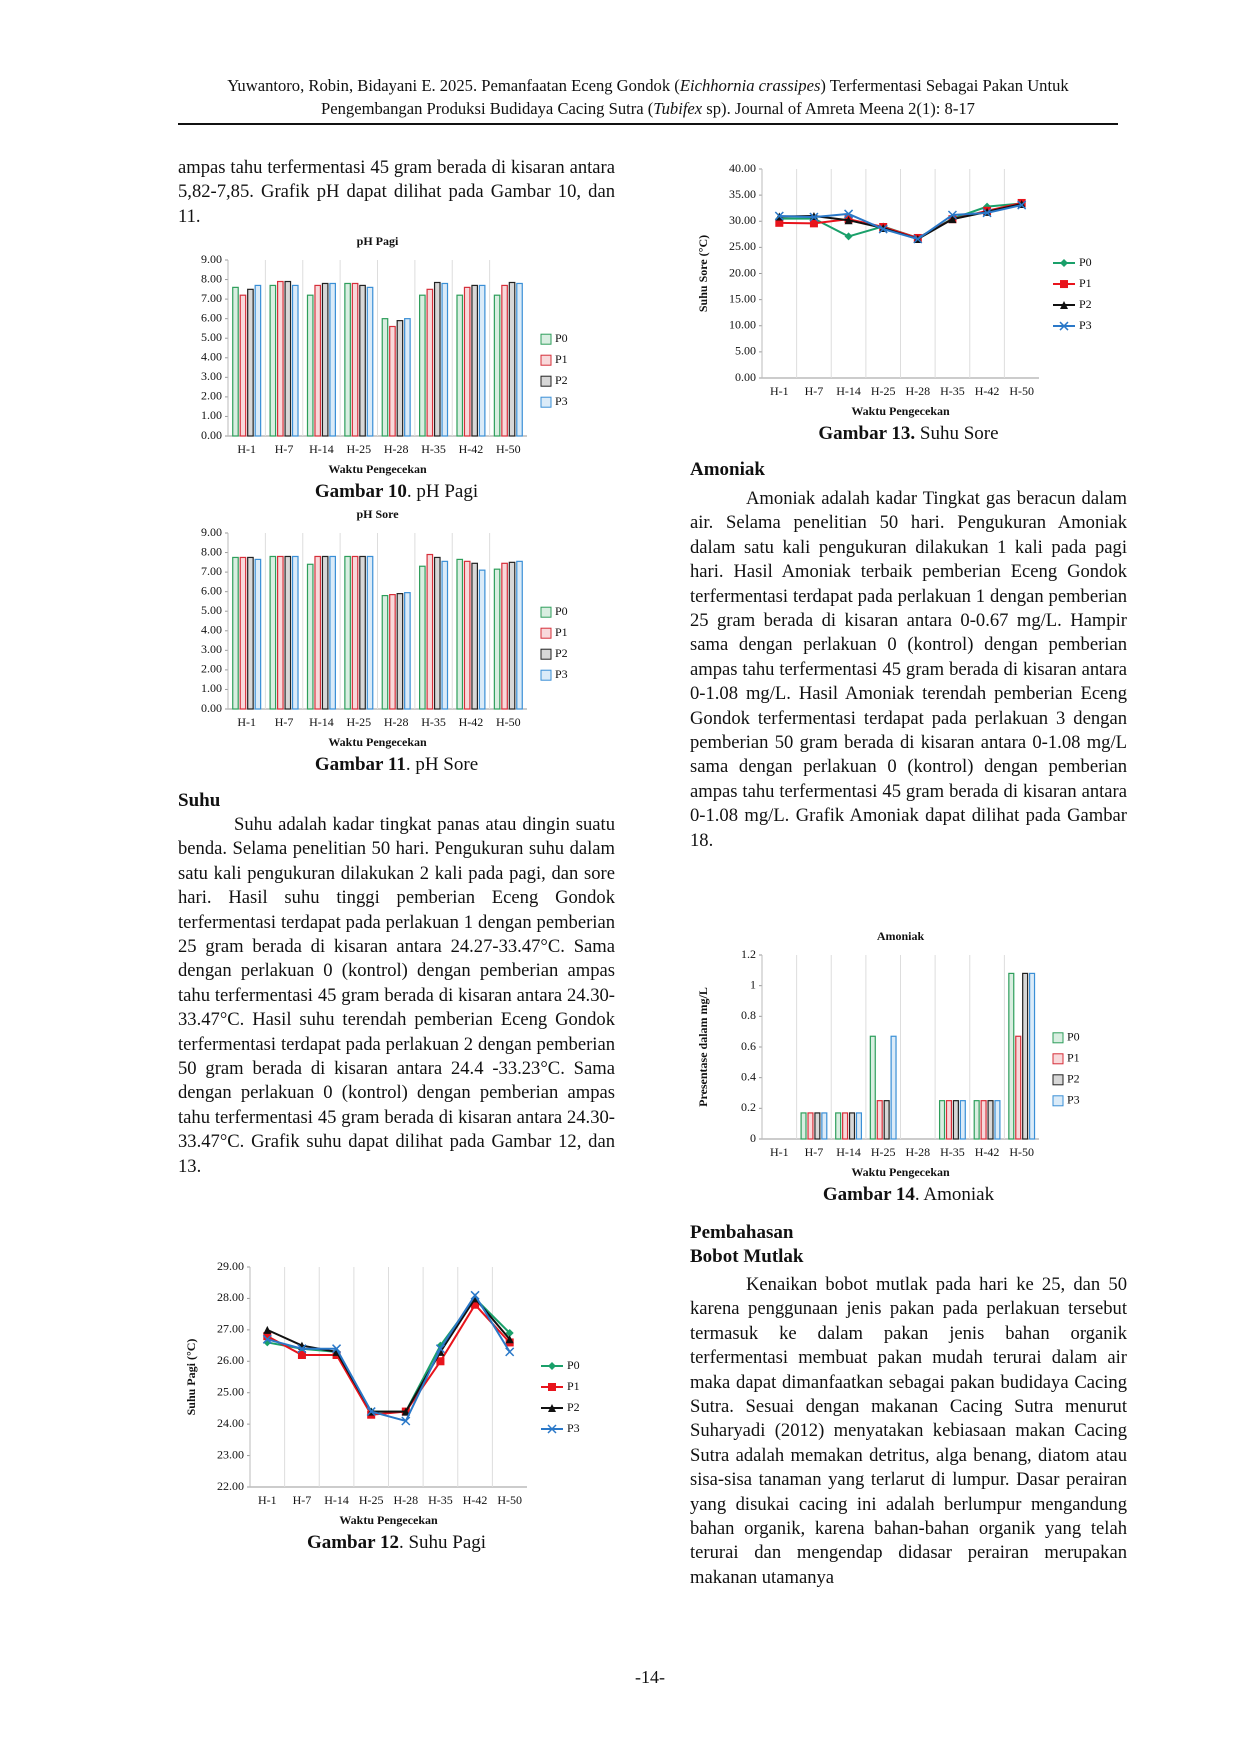 The width and height of the screenshot is (1240, 1754). Describe the element at coordinates (742, 298) in the screenshot. I see `y-tick-label: 15.00` at that location.